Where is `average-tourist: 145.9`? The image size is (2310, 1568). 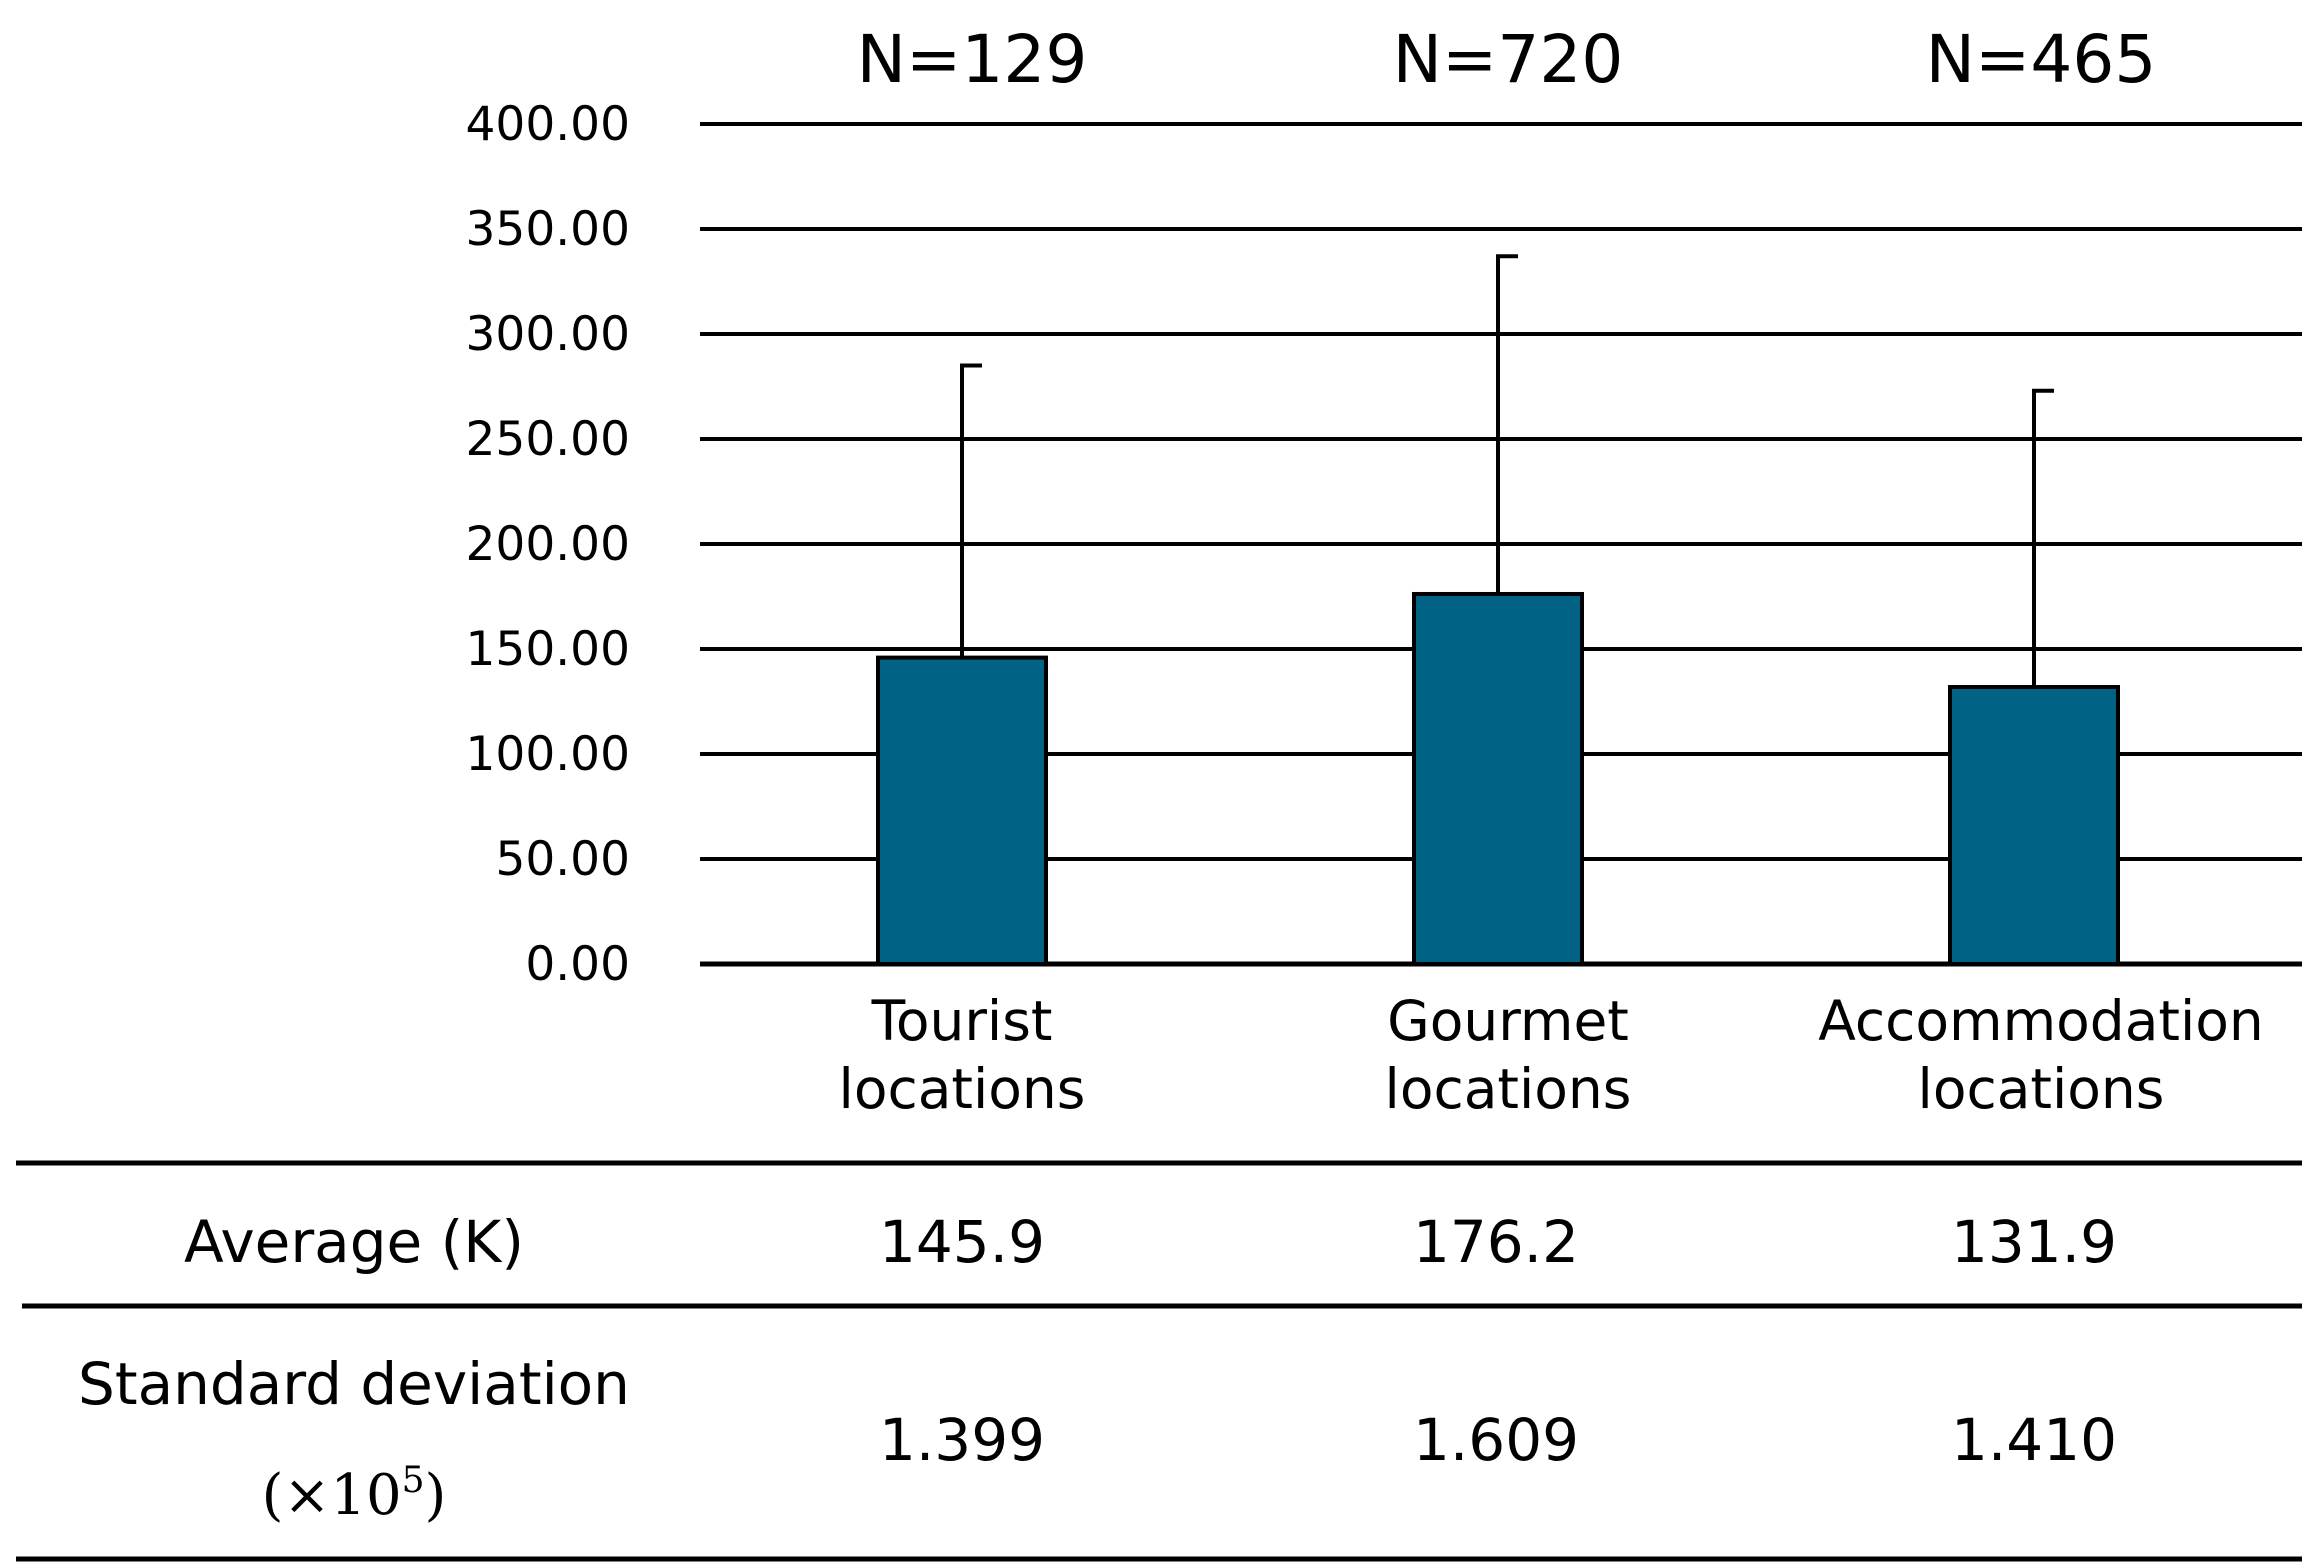
average-tourist: 145.9 is located at coordinates (962, 1242).